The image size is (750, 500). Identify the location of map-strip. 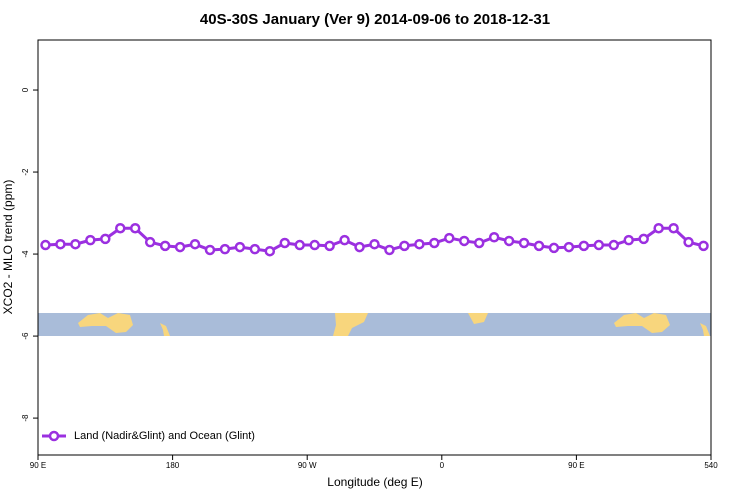
(374, 324).